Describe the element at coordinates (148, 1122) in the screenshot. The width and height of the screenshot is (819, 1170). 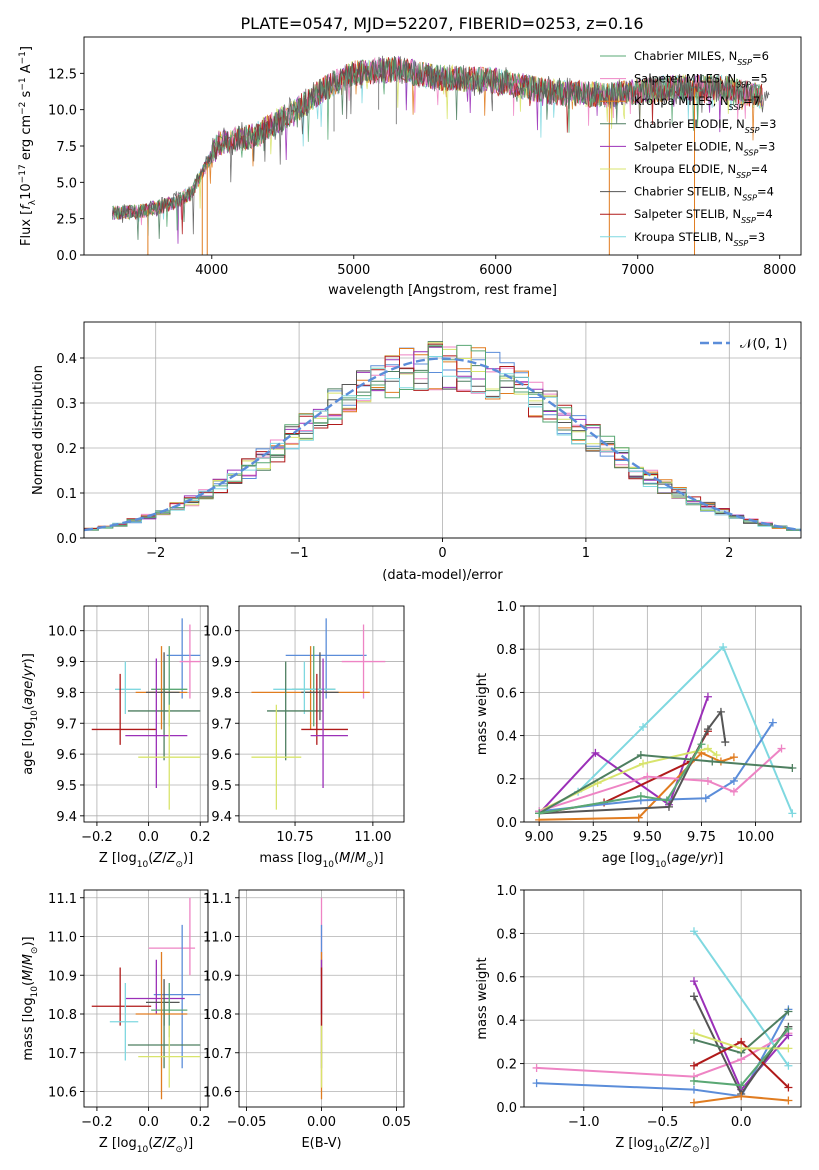
I see `mass-vs-Z-xtick-label: 0.0` at that location.